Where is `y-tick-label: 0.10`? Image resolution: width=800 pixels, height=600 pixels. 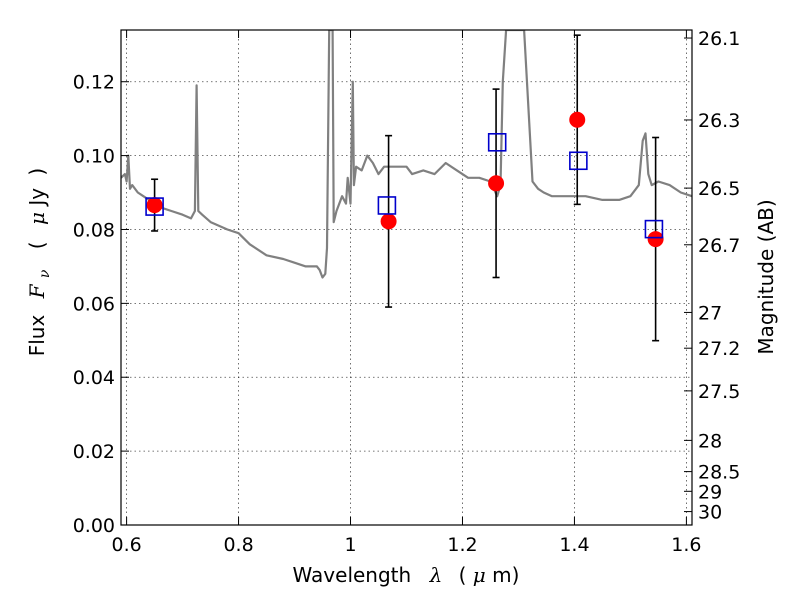
y-tick-label: 0.10 is located at coordinates (94, 157).